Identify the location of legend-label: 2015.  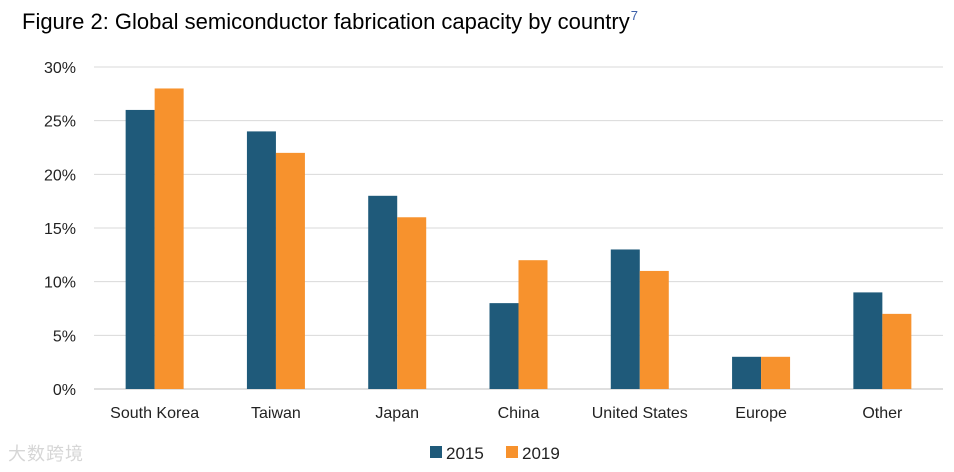
(465, 453).